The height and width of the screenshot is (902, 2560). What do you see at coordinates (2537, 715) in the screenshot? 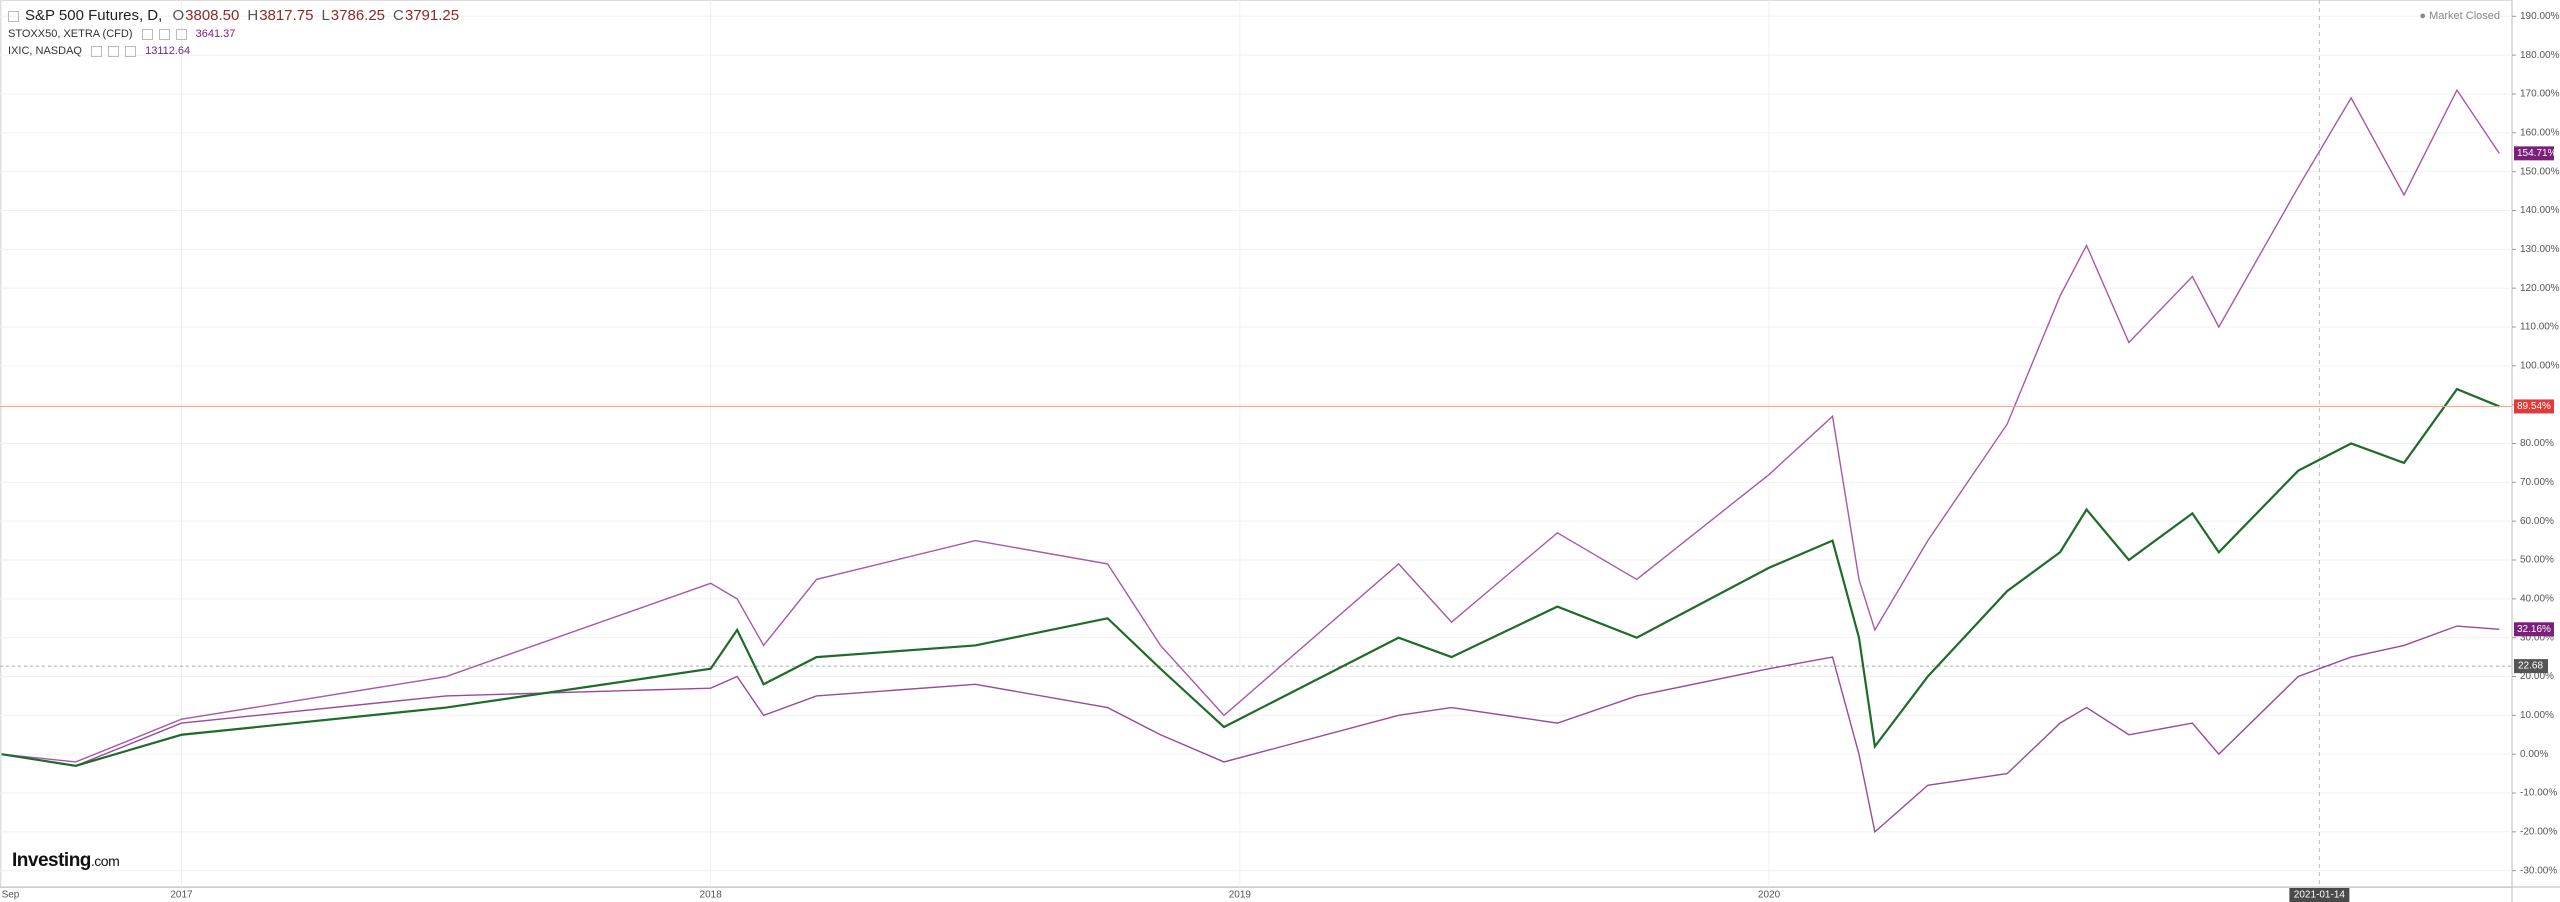
I see `y-tick-label: 10.00%` at bounding box center [2537, 715].